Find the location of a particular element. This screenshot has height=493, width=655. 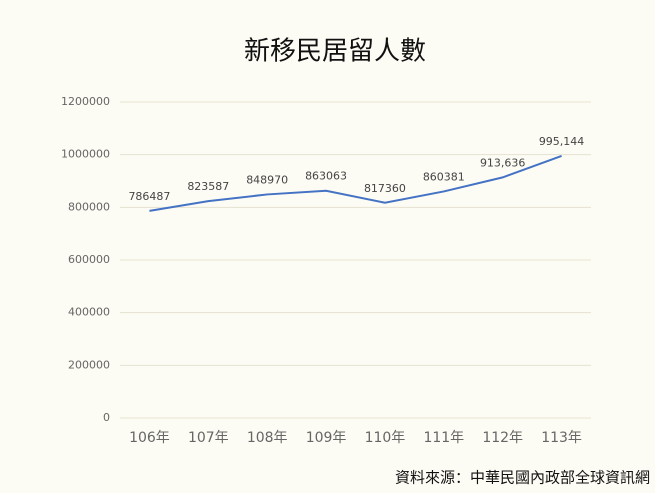

y-tick-label: 600000 is located at coordinates (89, 259).